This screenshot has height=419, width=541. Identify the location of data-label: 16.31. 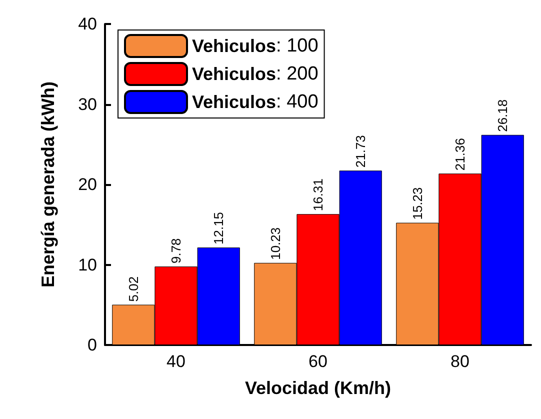
(318, 195).